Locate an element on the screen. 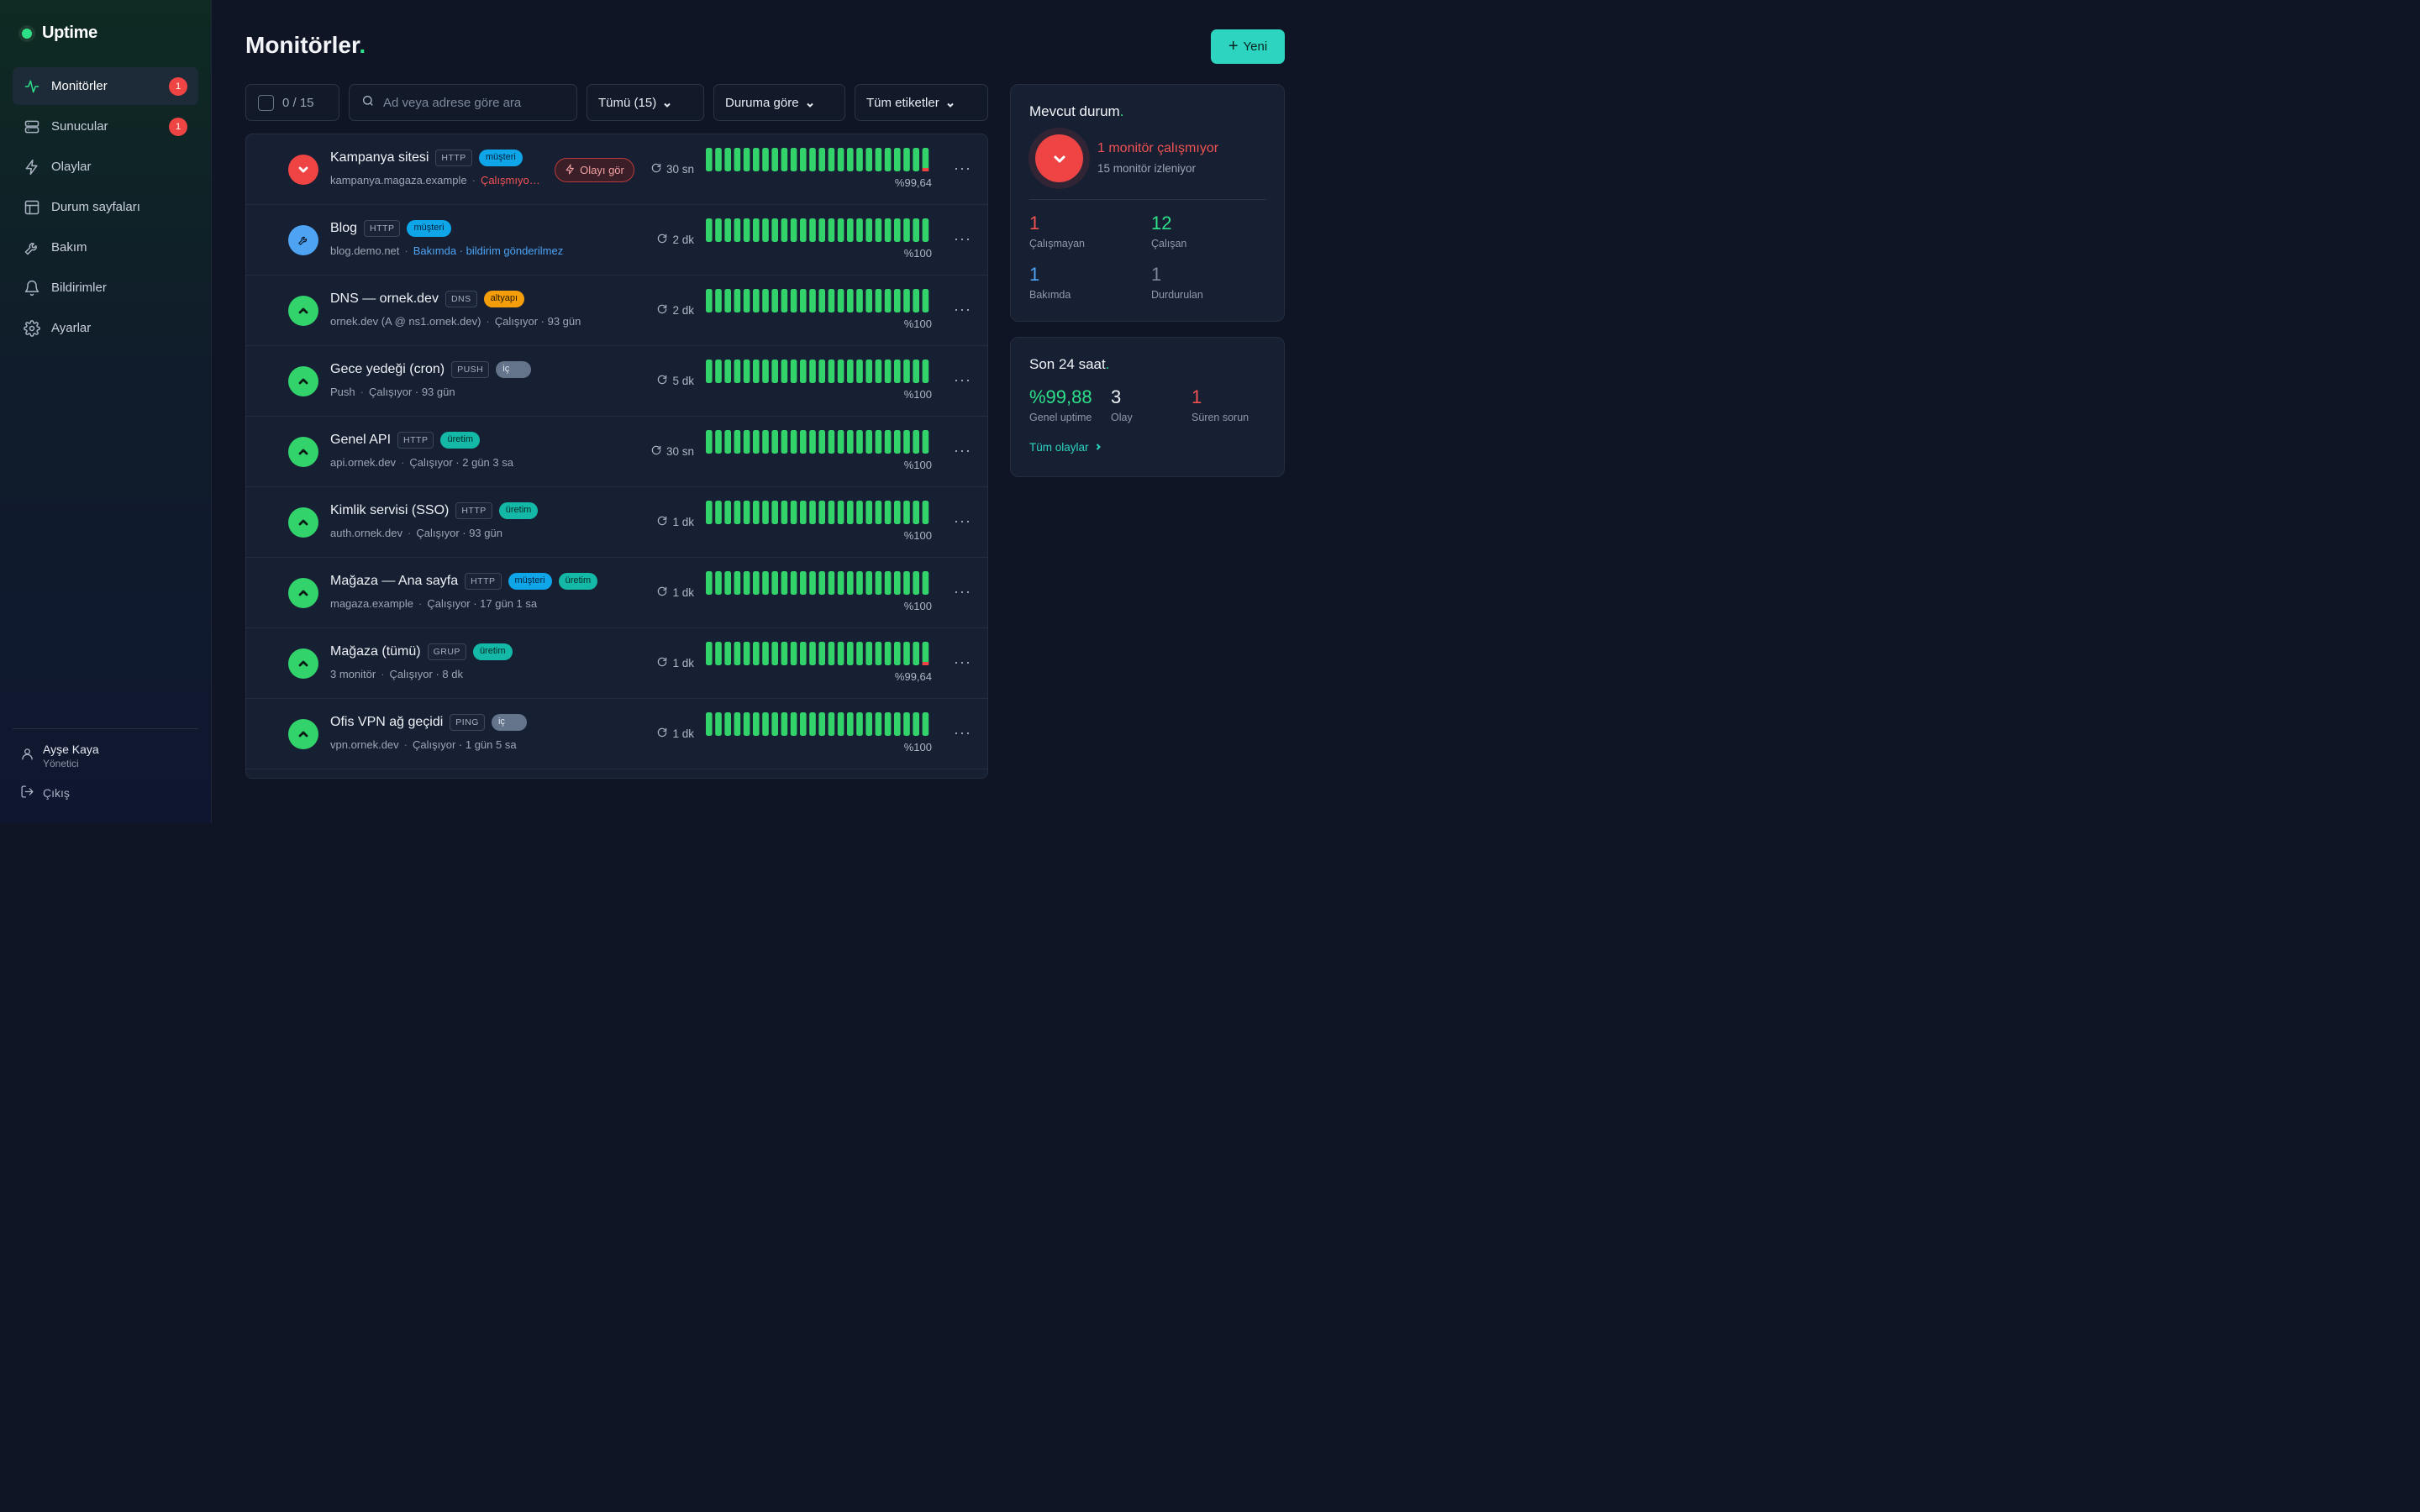  user-profile: Ayşe Kaya Yönetici is located at coordinates (60, 756).